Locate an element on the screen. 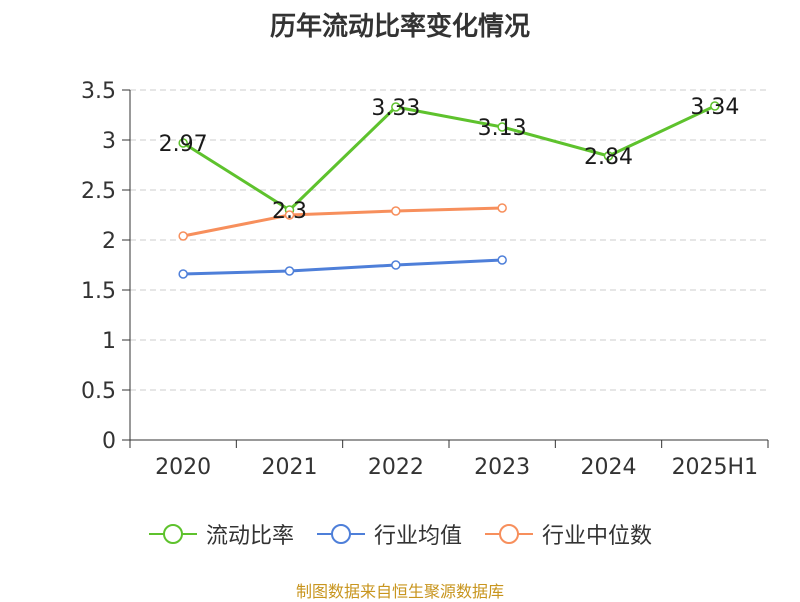  legend-item: 行业中位数 is located at coordinates (568, 534).